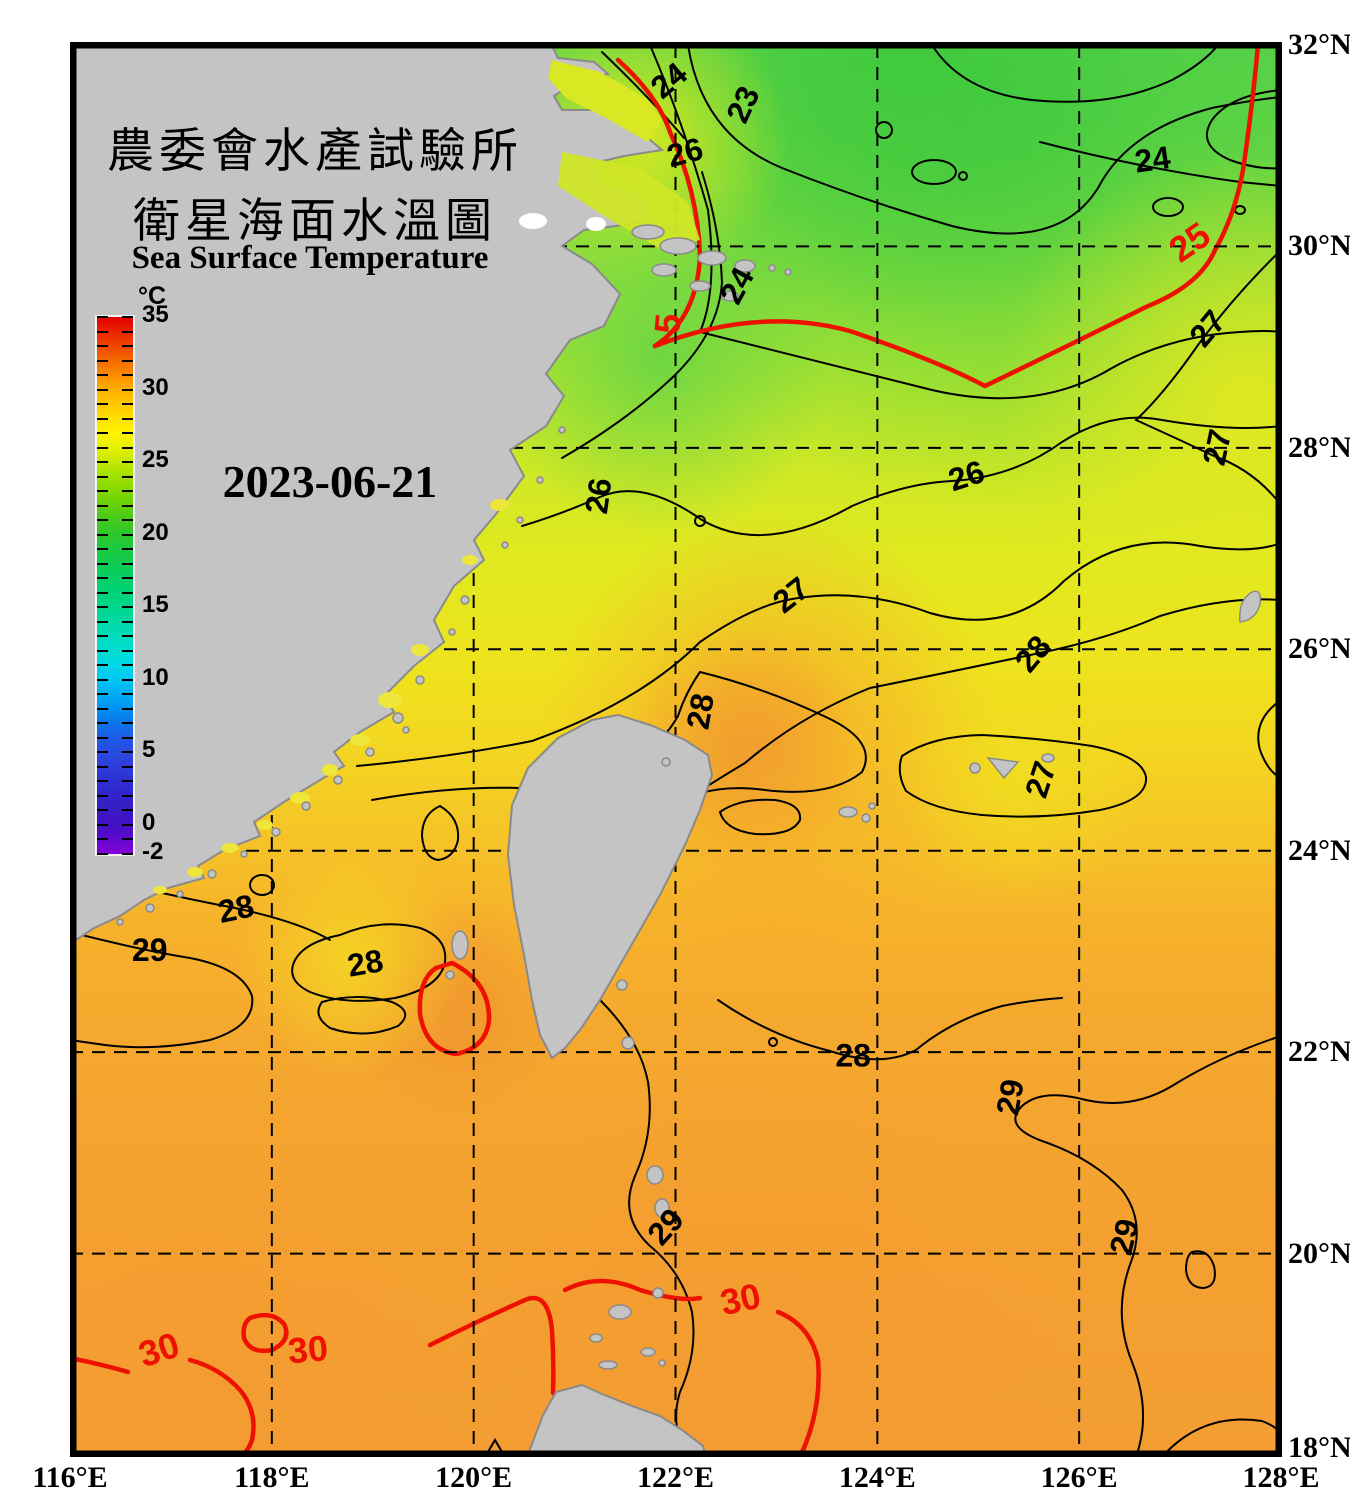 The height and width of the screenshot is (1500, 1350). I want to click on lon-axis-label: 120°E, so click(474, 1477).